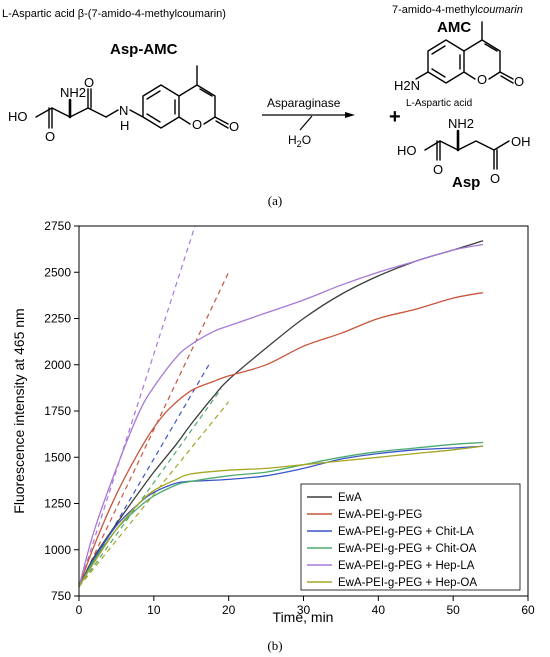  What do you see at coordinates (57, 272) in the screenshot?
I see `y-tick-label: 2500` at bounding box center [57, 272].